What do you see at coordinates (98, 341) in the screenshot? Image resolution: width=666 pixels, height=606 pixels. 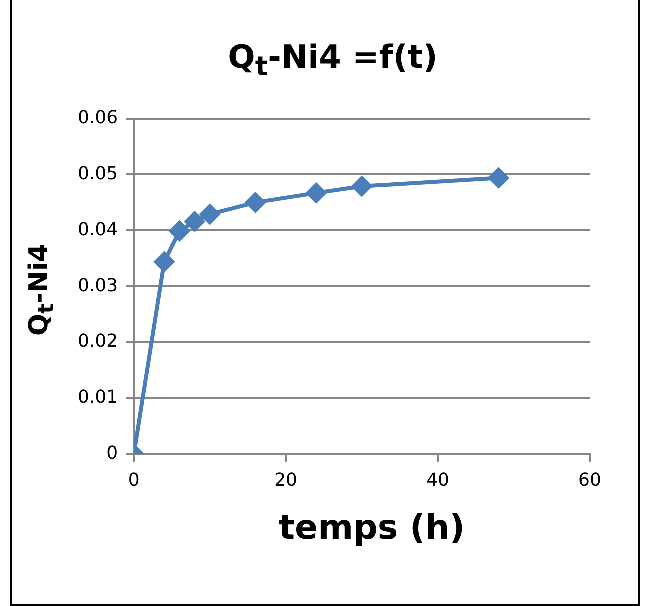 I see `y-tick-label: 0.02` at bounding box center [98, 341].